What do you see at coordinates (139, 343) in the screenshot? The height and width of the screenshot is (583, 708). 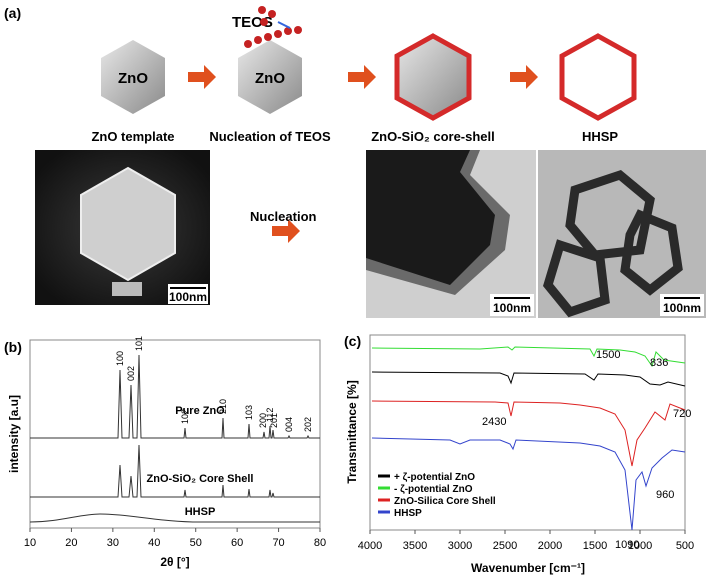 I see `peak-label: 101` at bounding box center [139, 343].